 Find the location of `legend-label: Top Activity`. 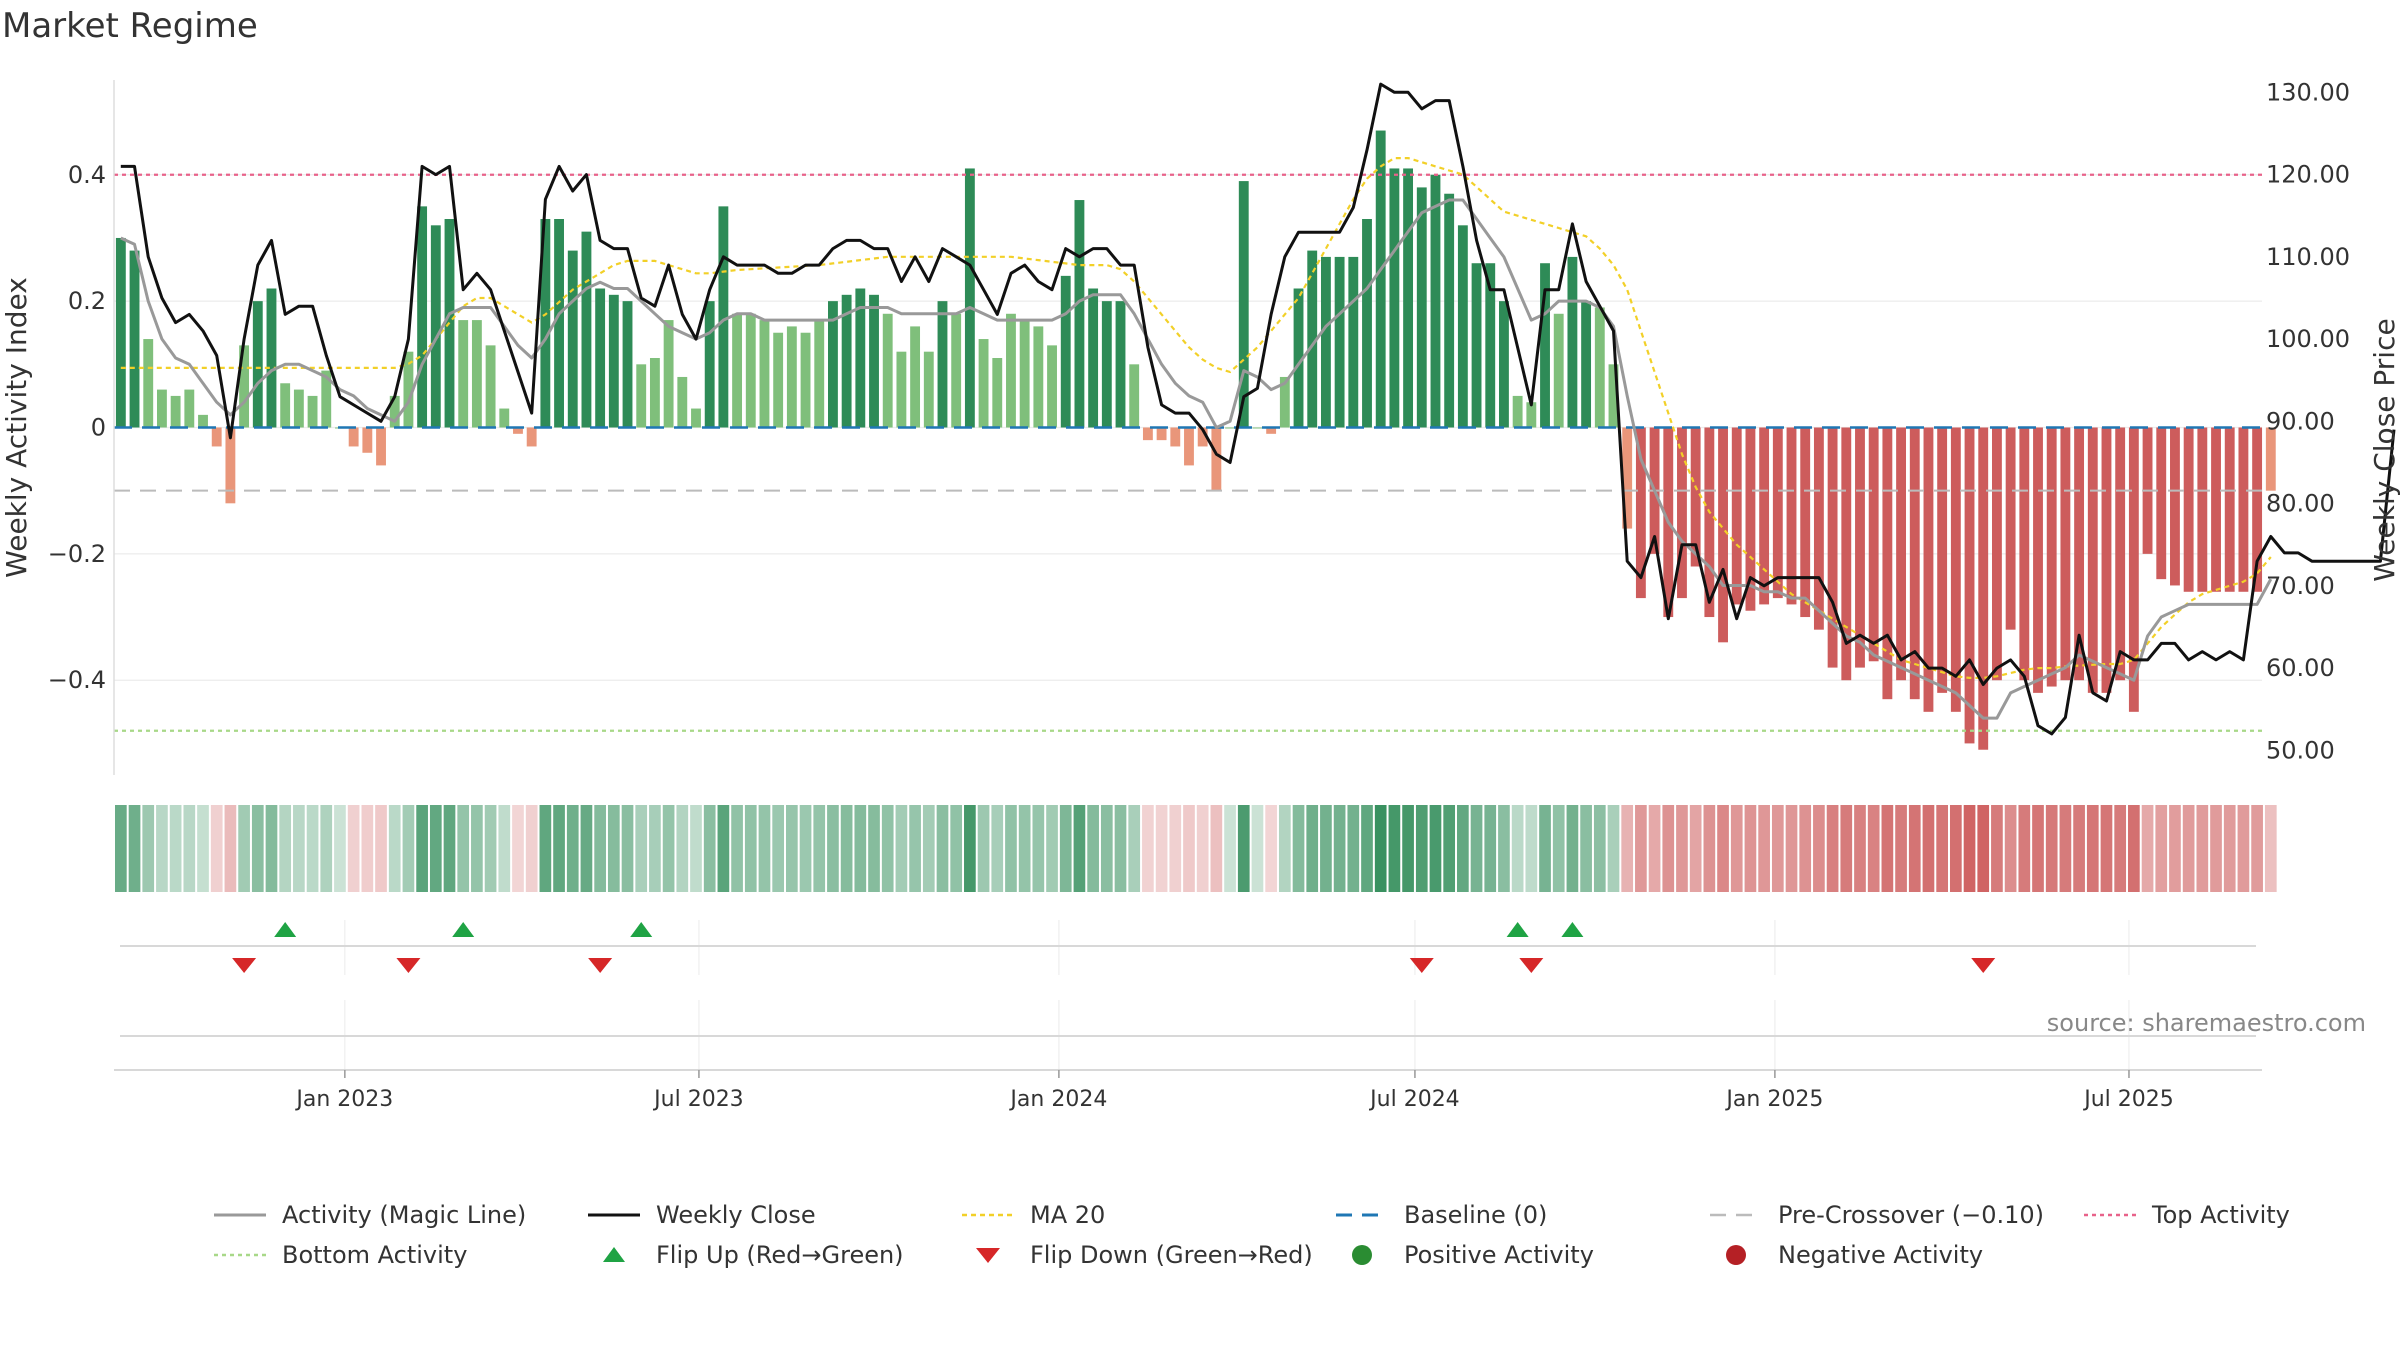

legend-label: Top Activity is located at coordinates (2221, 1215).